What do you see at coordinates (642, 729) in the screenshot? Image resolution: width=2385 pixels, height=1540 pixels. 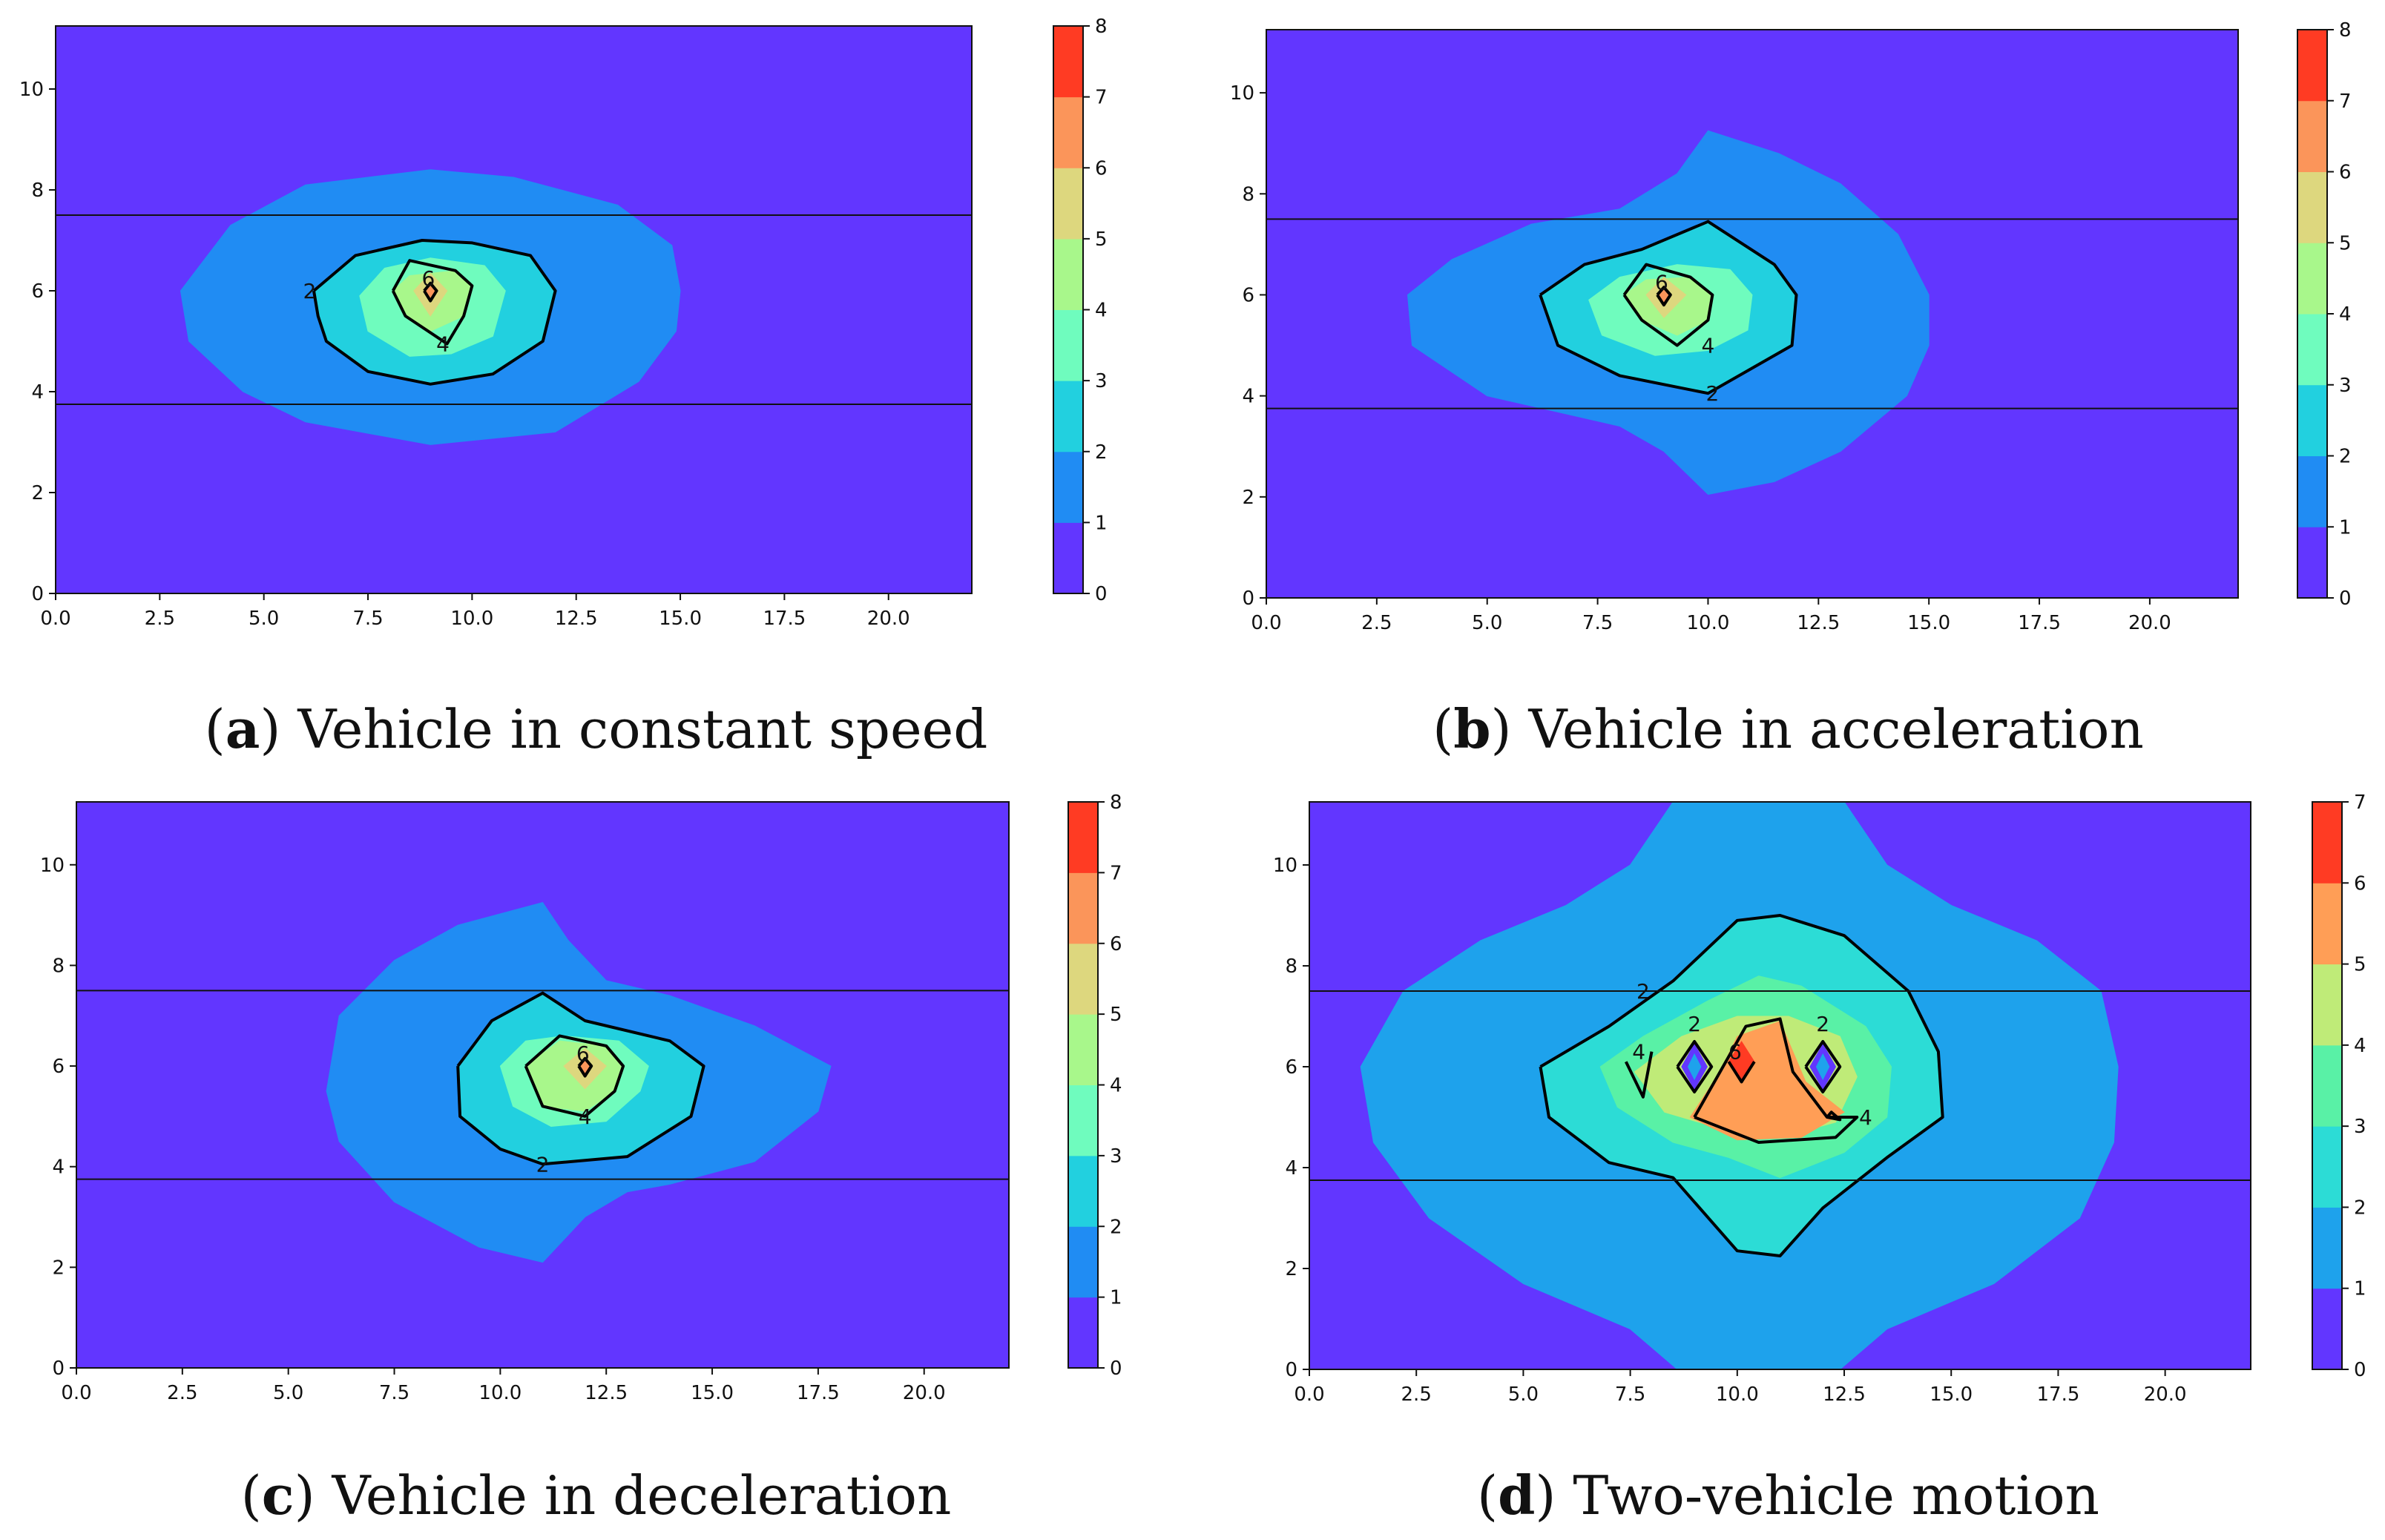 I see `caption-text-a: Vehicle in constant speed` at bounding box center [642, 729].